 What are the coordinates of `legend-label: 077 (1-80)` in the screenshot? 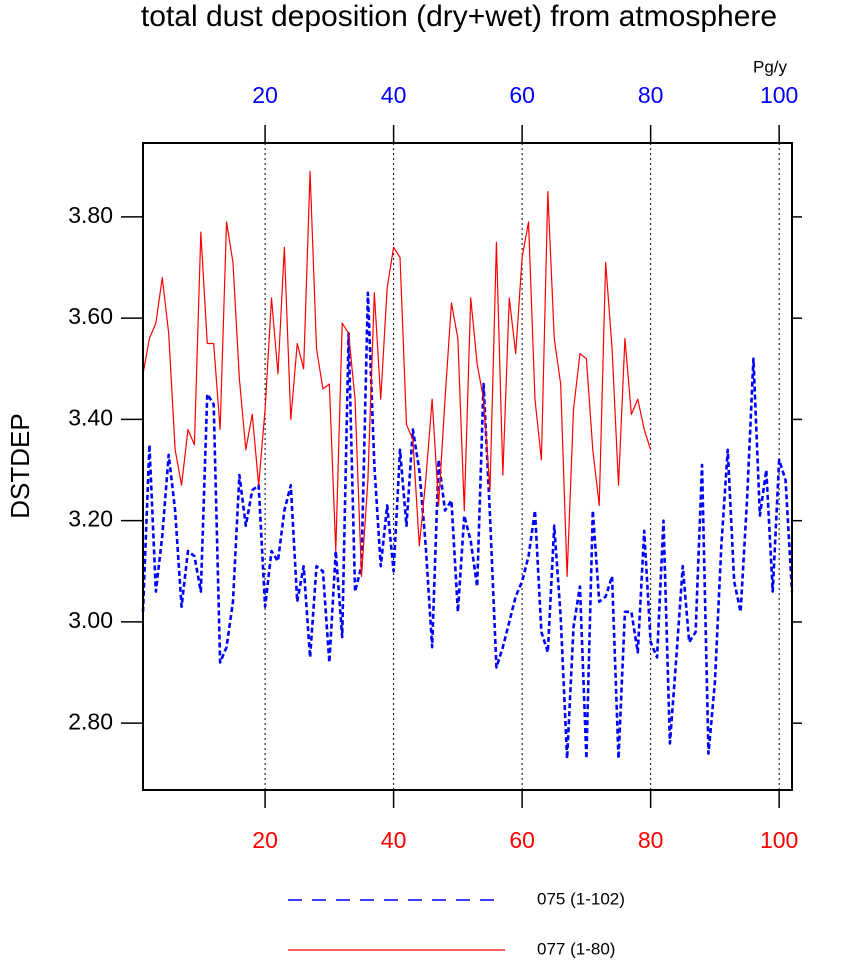 It's located at (576, 948).